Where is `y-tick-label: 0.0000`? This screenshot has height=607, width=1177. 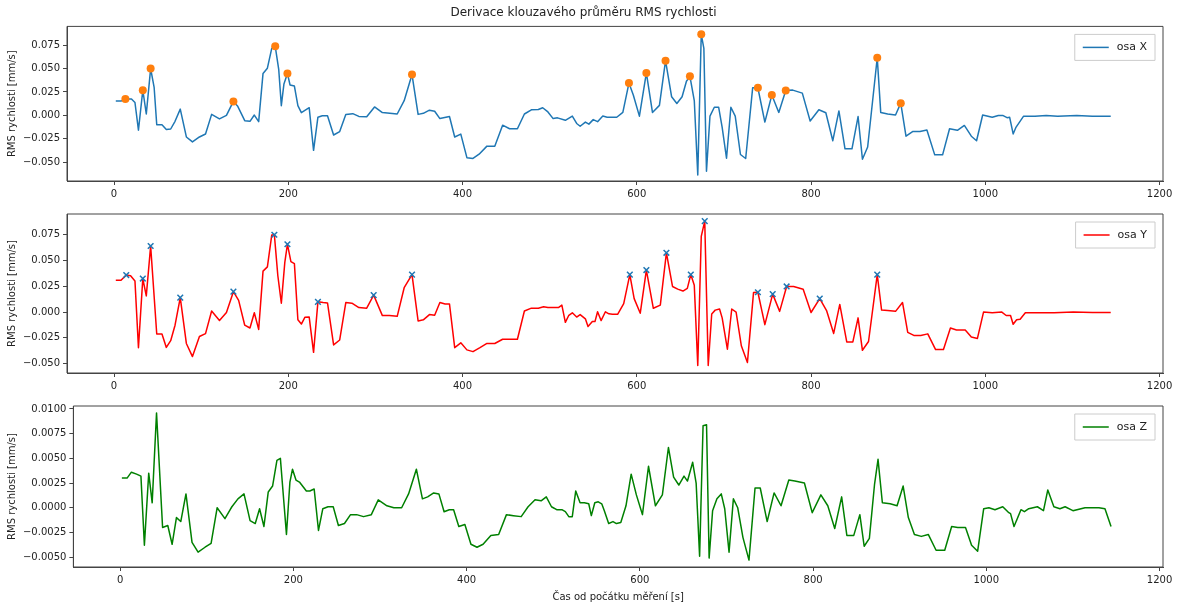
y-tick-label: 0.0000 is located at coordinates (49, 507).